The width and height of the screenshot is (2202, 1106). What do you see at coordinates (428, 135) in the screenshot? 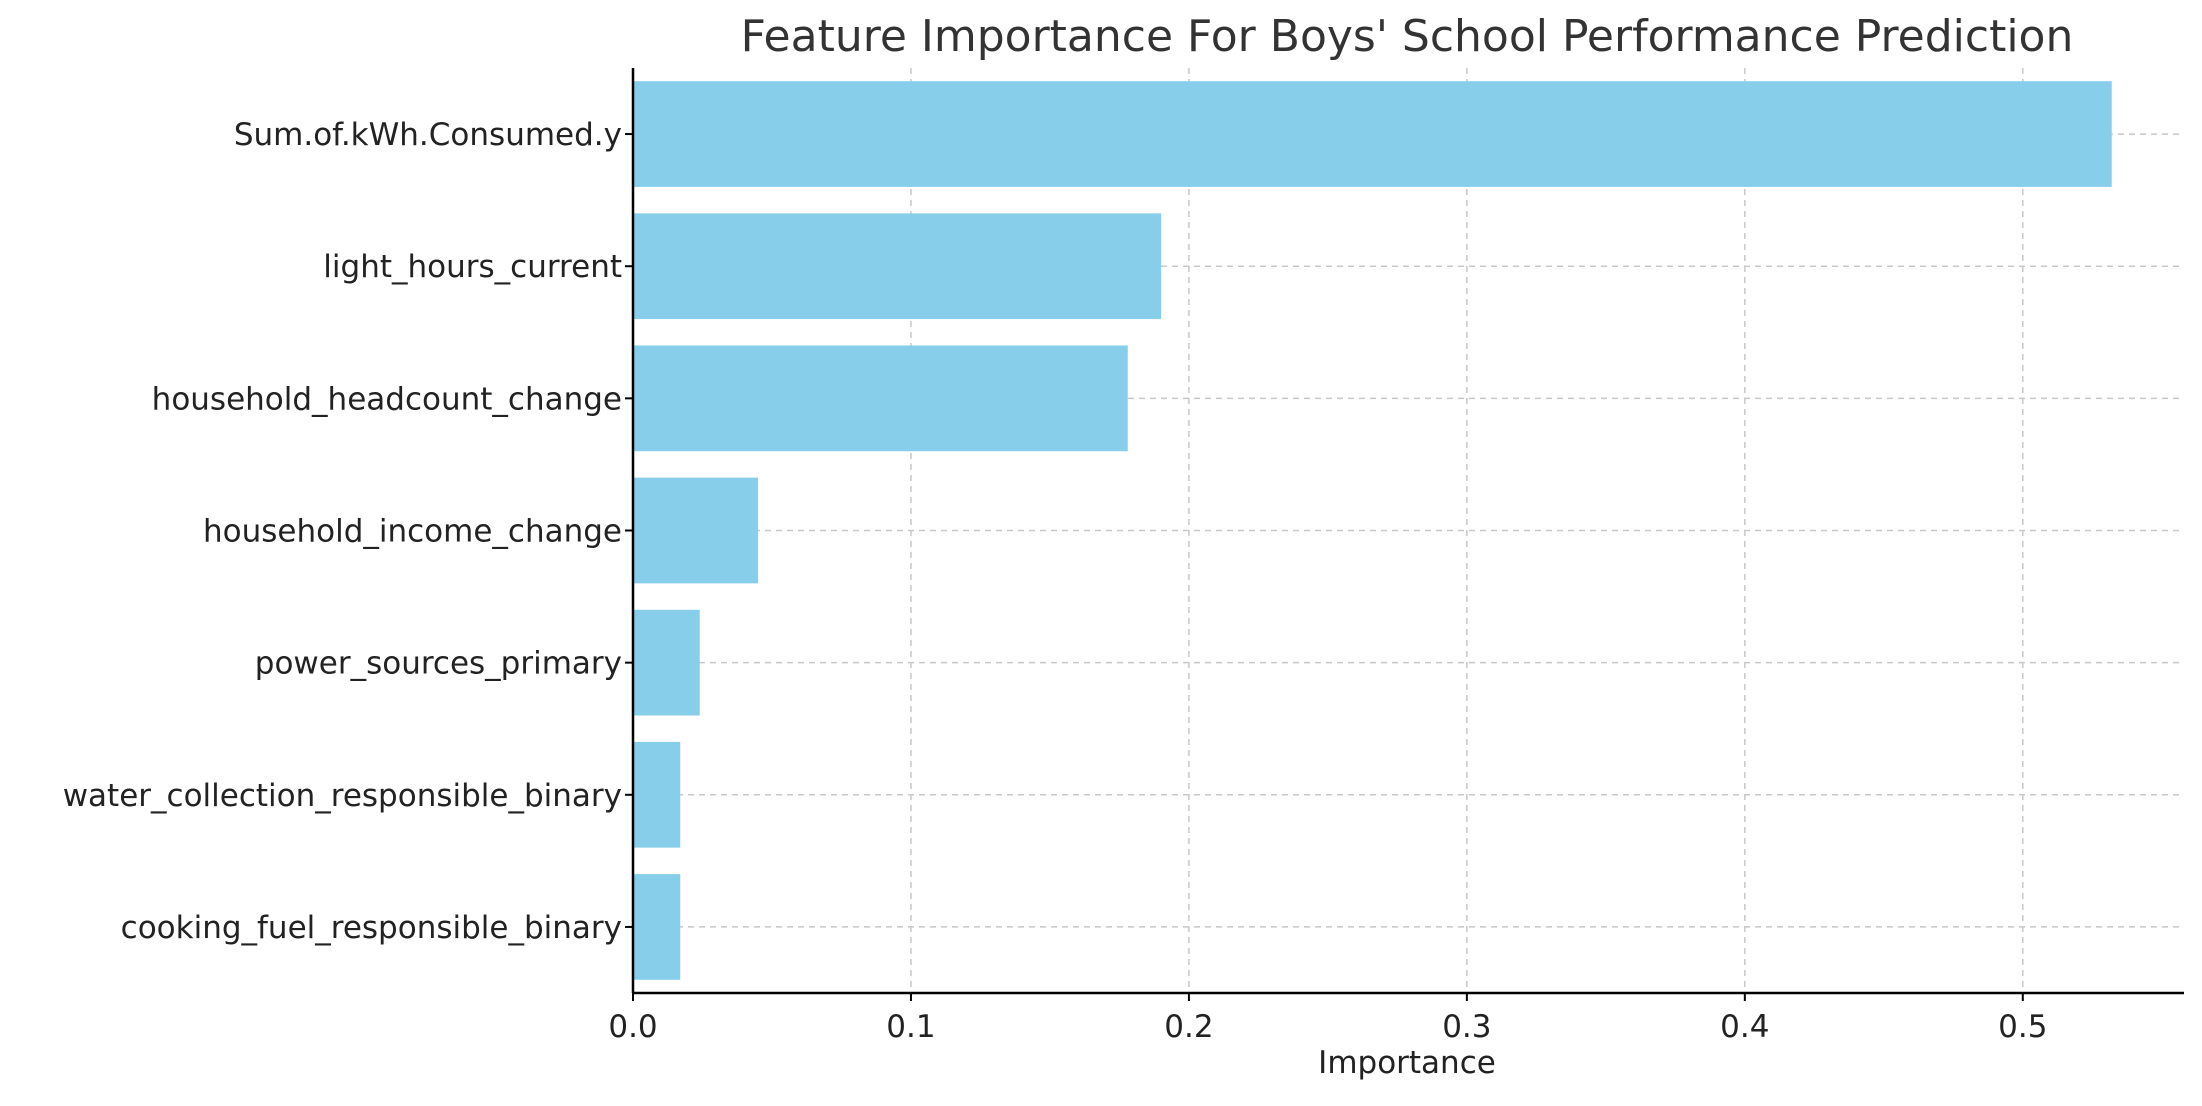
I see `category-label: Sum.of.kWh.Consumed.y` at bounding box center [428, 135].